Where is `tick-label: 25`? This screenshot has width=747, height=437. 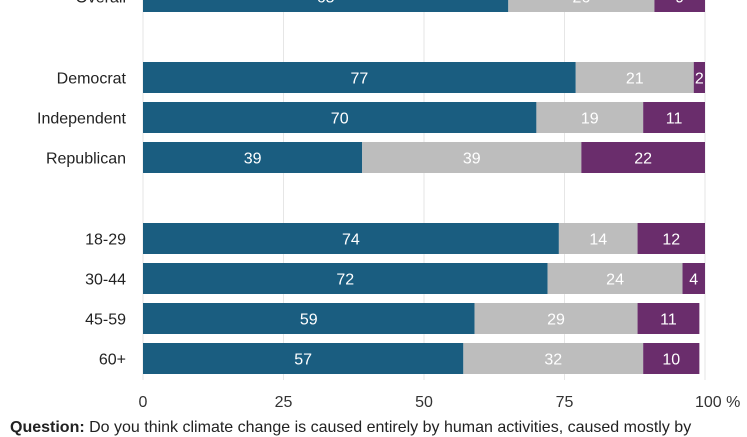 tick-label: 25 is located at coordinates (284, 402).